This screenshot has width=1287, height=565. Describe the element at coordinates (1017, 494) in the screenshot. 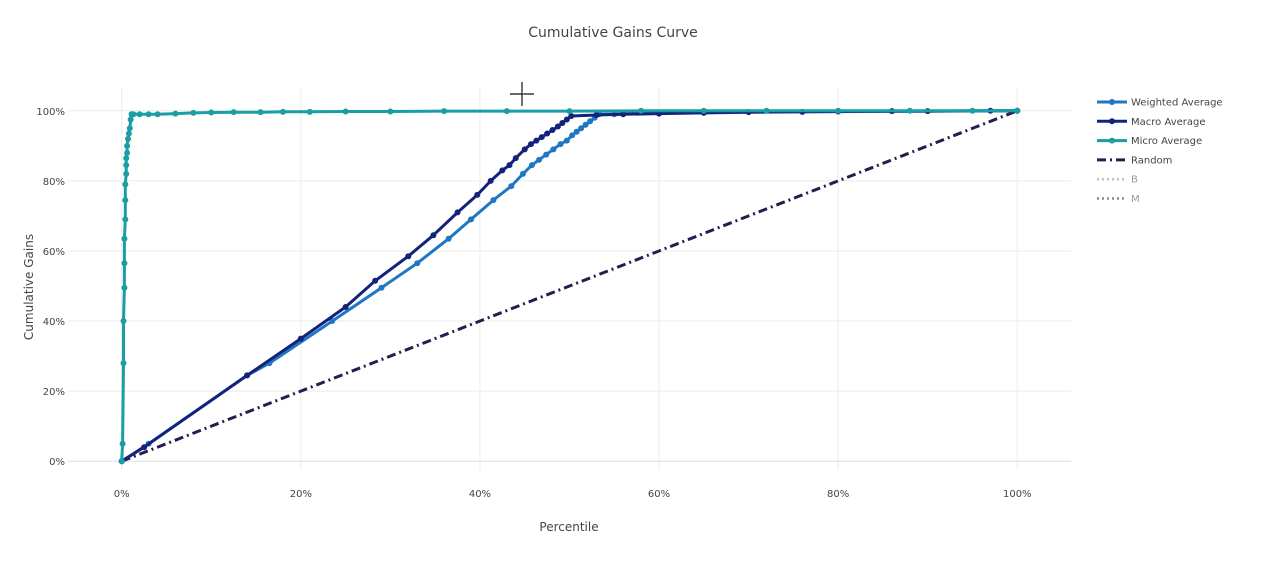

I see `x-tick-label: 100%` at that location.